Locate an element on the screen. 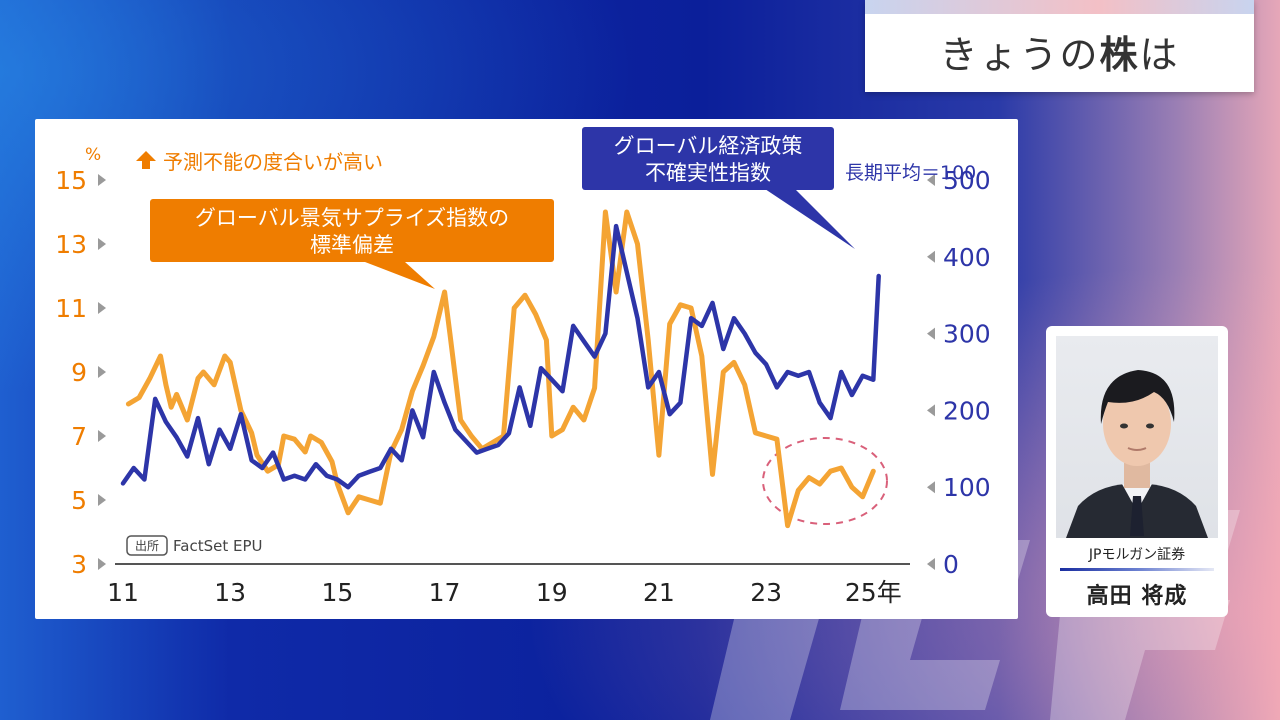 The image size is (1280, 720). company-underline is located at coordinates (1137, 569).